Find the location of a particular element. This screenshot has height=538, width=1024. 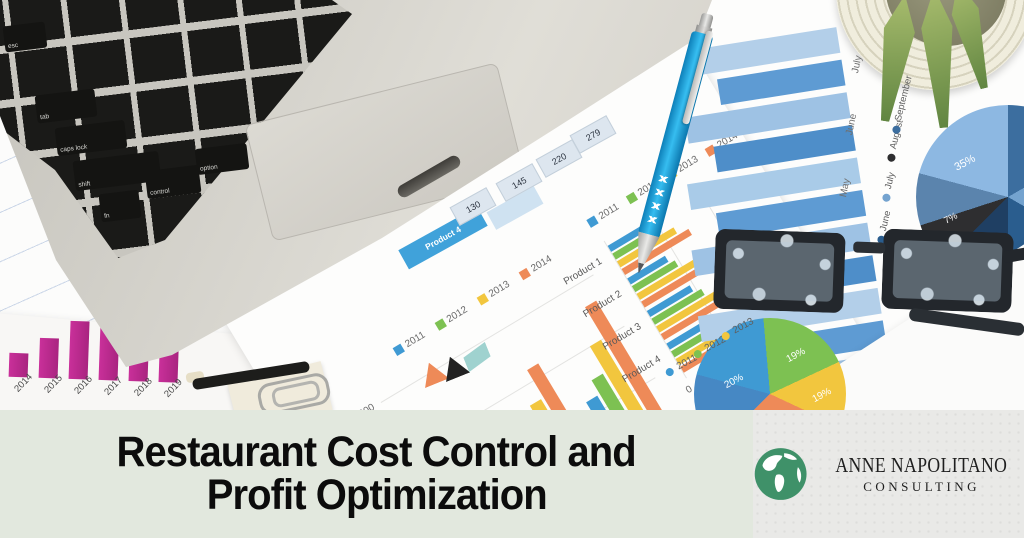

bar is located at coordinates (79, 350).